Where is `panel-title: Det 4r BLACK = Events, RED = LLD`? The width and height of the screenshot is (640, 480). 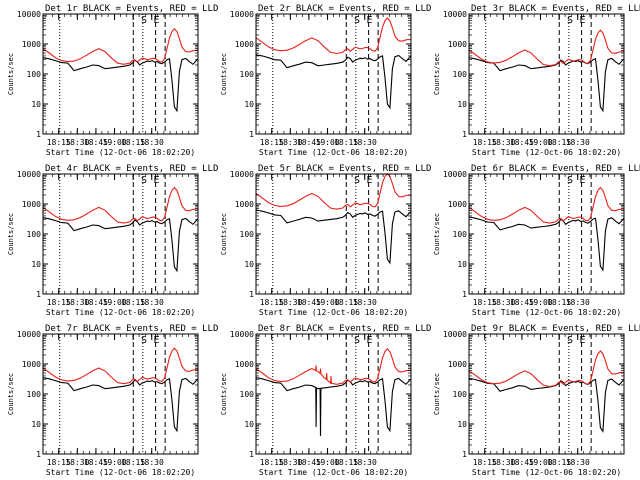 panel-title: Det 4r BLACK = Events, RED = LLD is located at coordinates (131, 169).